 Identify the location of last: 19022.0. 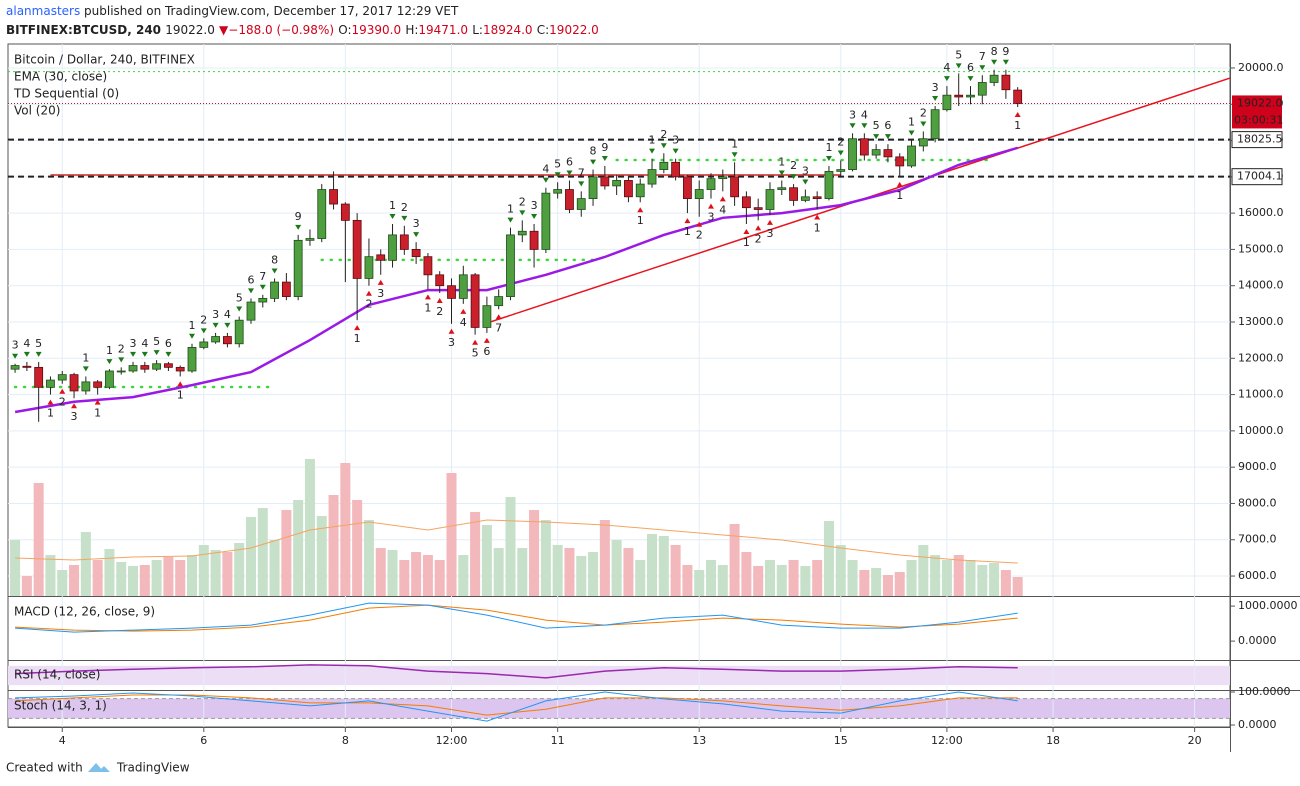
(190, 30).